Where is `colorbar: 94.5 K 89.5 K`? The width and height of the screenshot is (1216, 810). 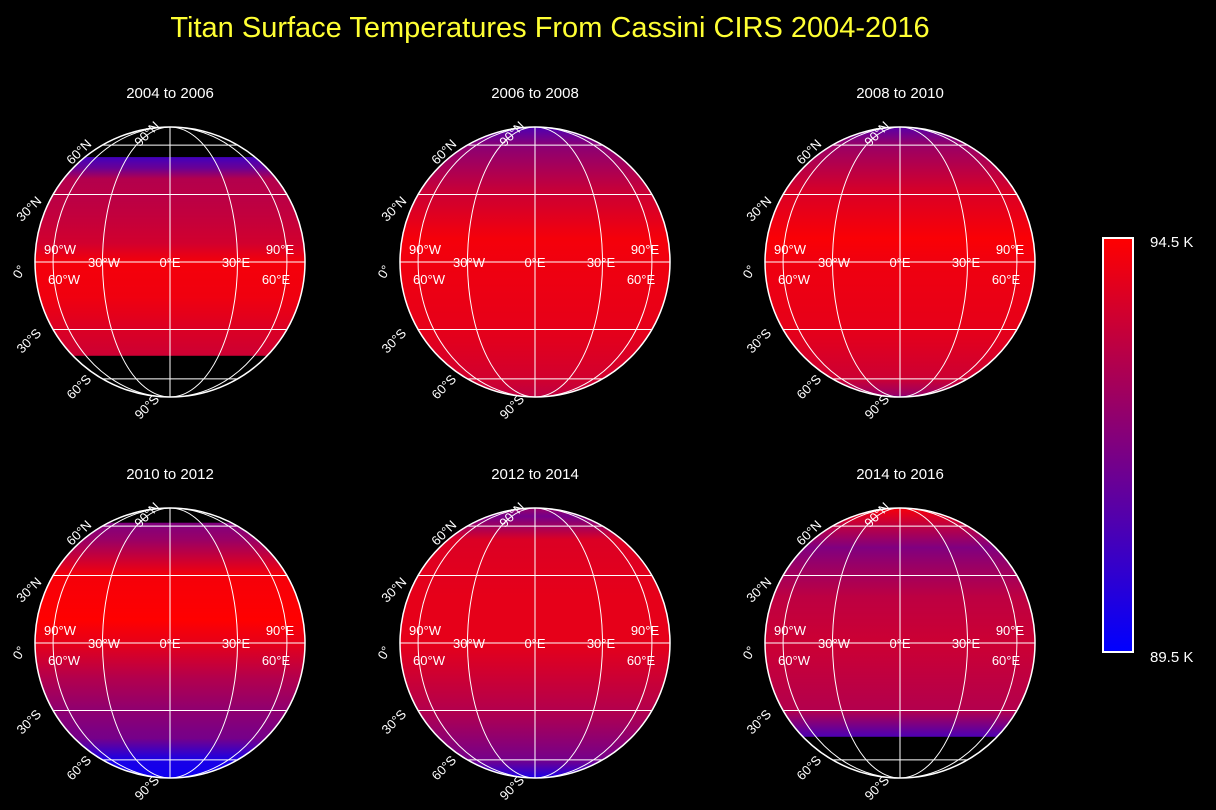 colorbar: 94.5 K 89.5 K is located at coordinates (1147, 450).